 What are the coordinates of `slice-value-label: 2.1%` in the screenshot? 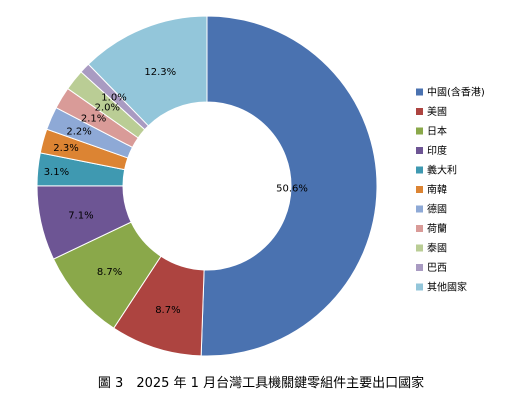 It's located at (93, 118).